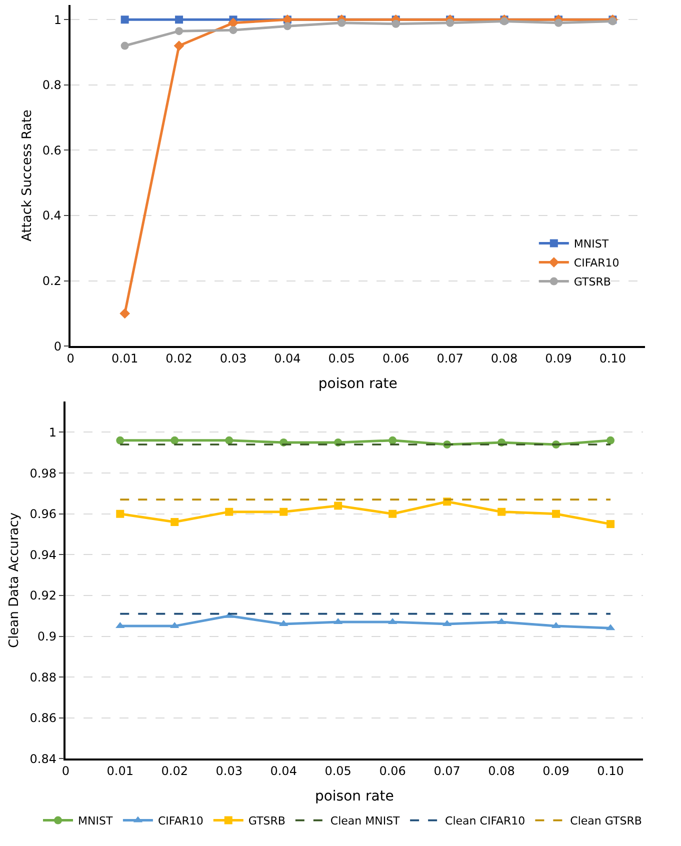 The height and width of the screenshot is (846, 681). Describe the element at coordinates (43, 473) in the screenshot. I see `y-tick-label: 0.98` at that location.